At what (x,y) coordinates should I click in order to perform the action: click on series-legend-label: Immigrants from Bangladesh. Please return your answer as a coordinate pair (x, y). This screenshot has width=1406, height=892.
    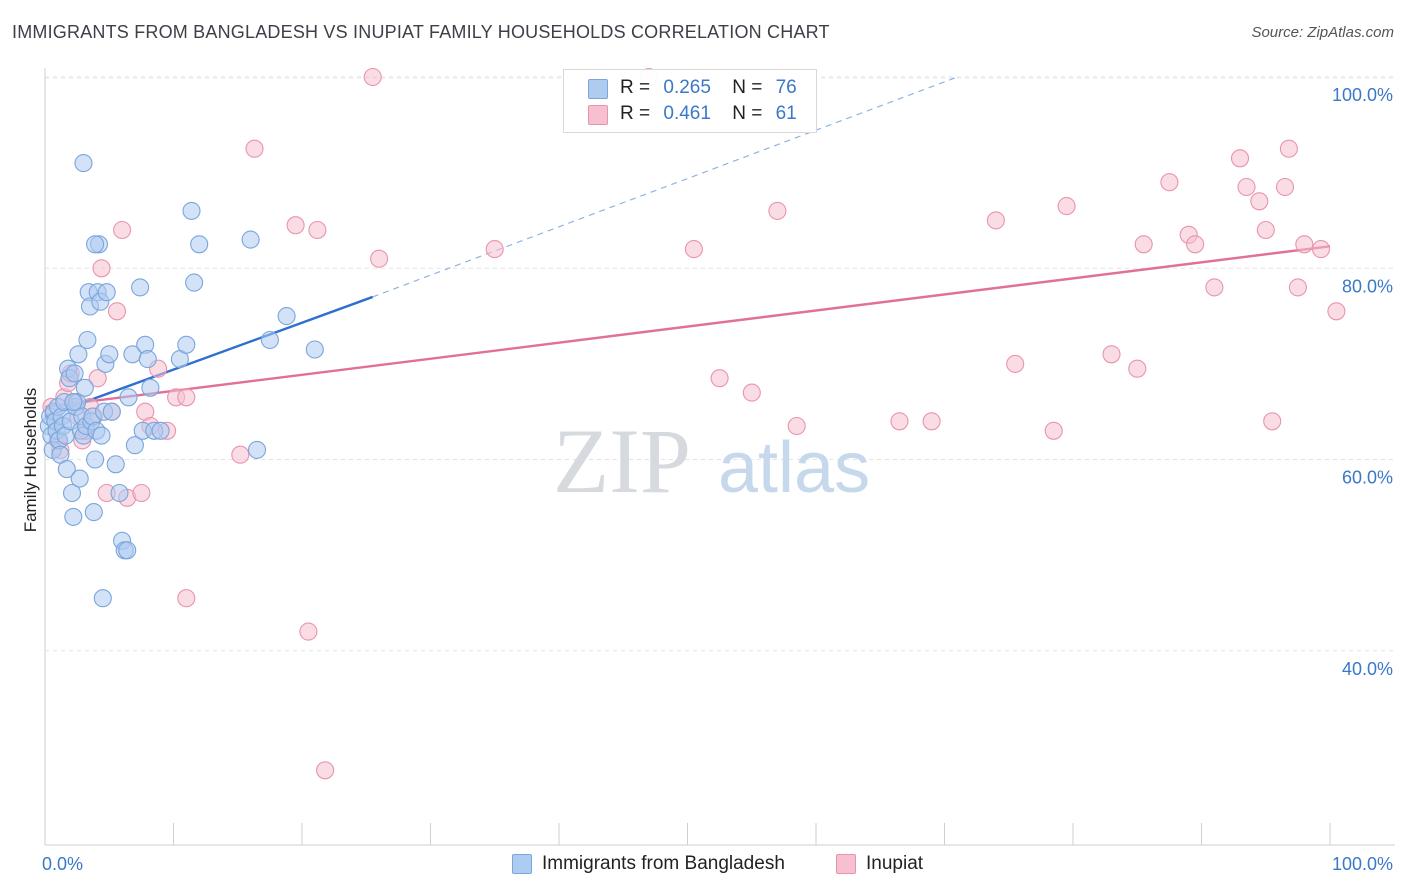
    Looking at the image, I should click on (663, 863).